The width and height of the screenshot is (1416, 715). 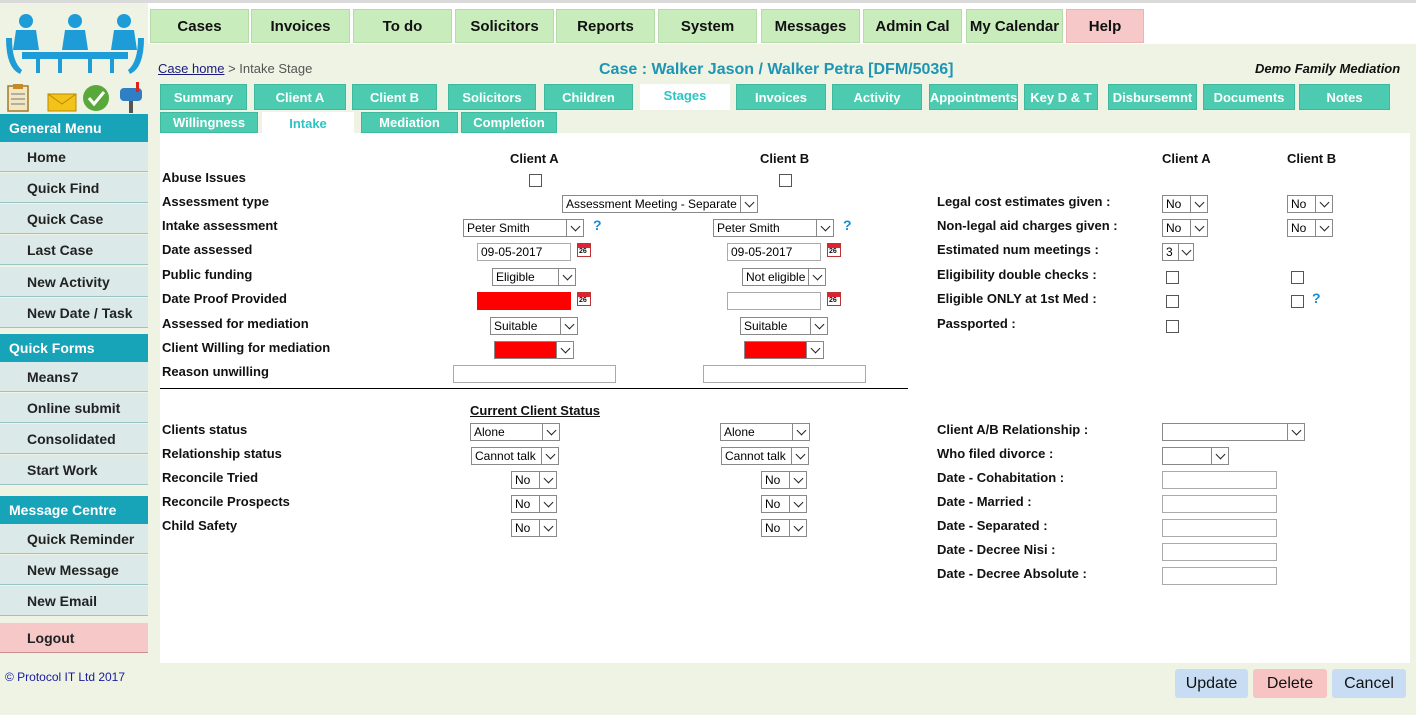 I want to click on elig-double-b-checkbox, so click(x=1297, y=277).